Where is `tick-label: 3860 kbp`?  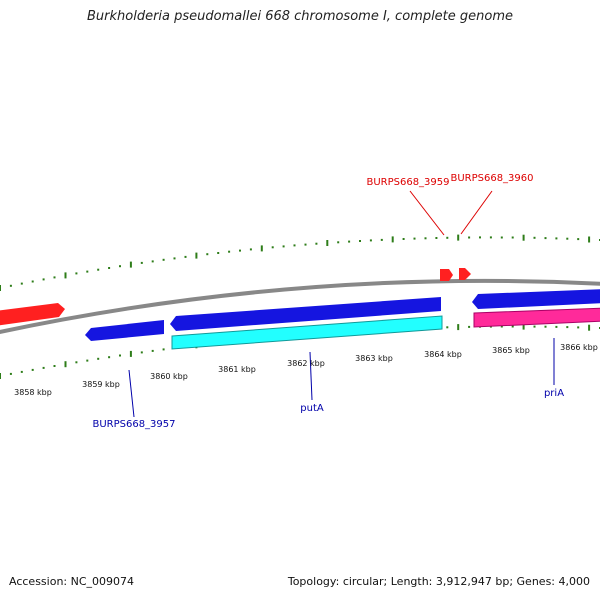 tick-label: 3860 kbp is located at coordinates (169, 376).